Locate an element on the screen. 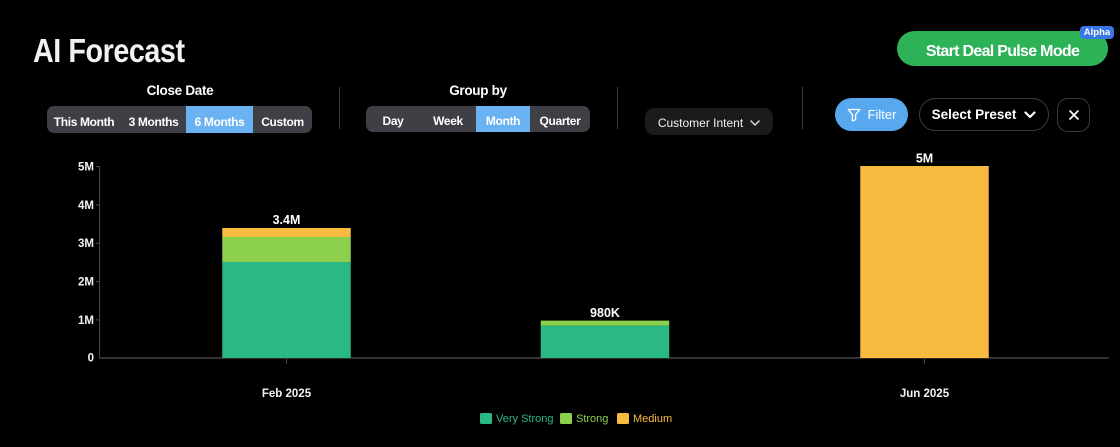 The height and width of the screenshot is (447, 1120). svg-text: 4M is located at coordinates (86, 206).